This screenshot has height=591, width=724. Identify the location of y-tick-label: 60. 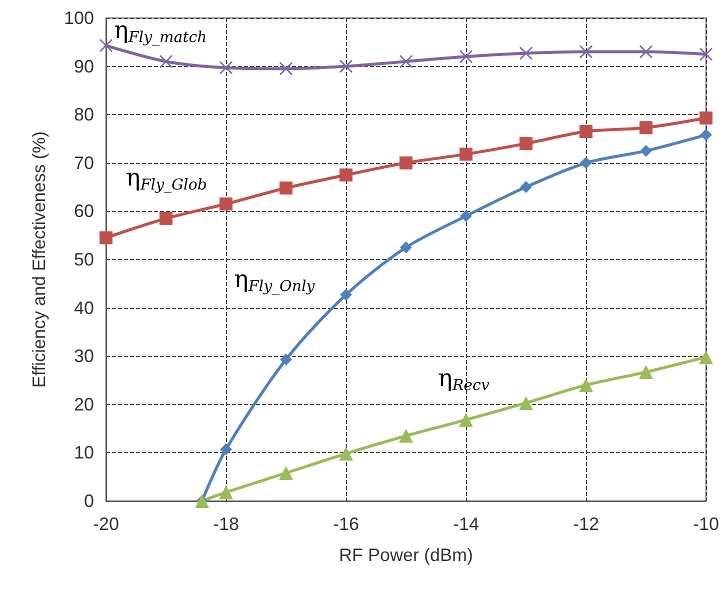
(84, 211).